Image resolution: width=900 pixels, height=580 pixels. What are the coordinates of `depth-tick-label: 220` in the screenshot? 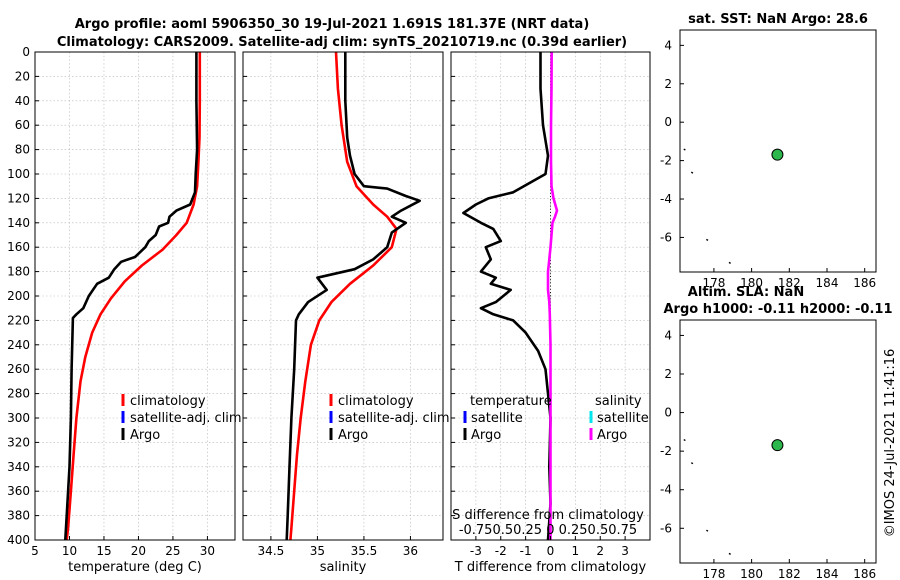 It's located at (18, 320).